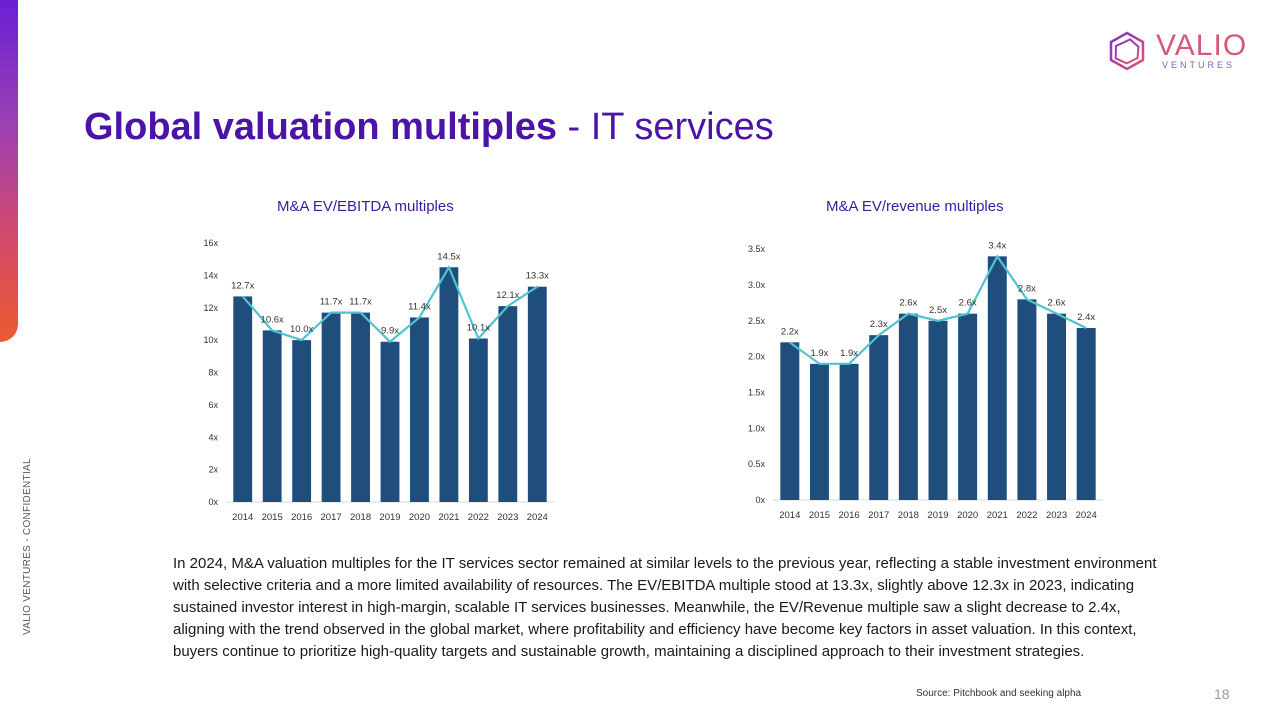 This screenshot has height=720, width=1280. What do you see at coordinates (213, 405) in the screenshot?
I see `y-tick-label: 6x` at bounding box center [213, 405].